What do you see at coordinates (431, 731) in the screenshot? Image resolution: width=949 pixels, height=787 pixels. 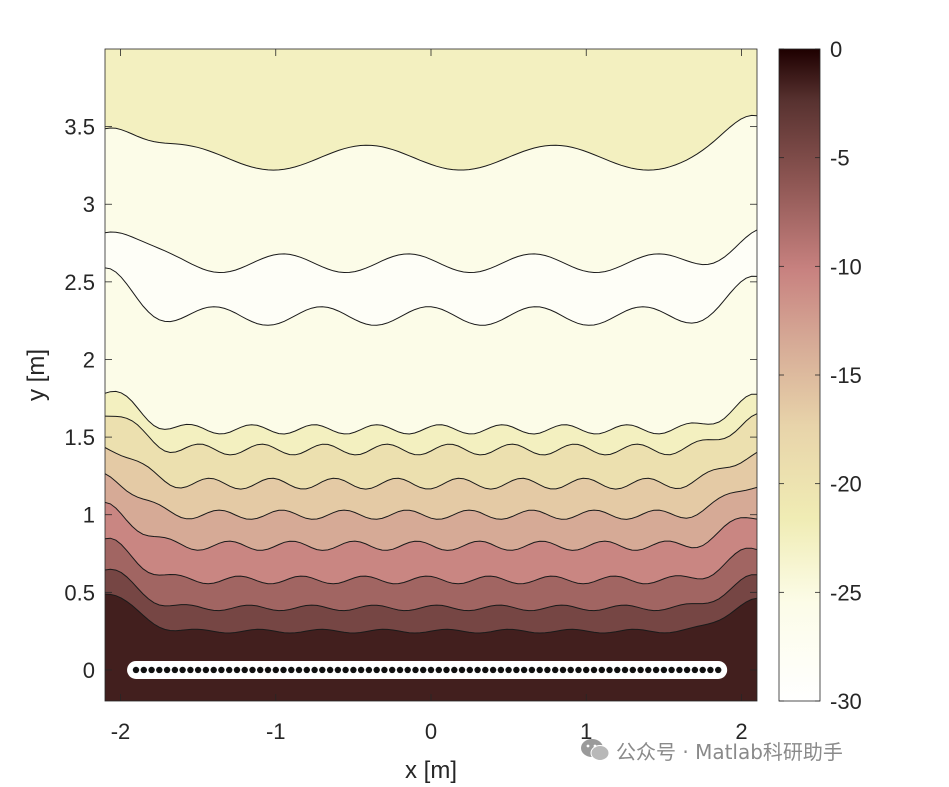 I see `x-tick-label: 0` at bounding box center [431, 731].